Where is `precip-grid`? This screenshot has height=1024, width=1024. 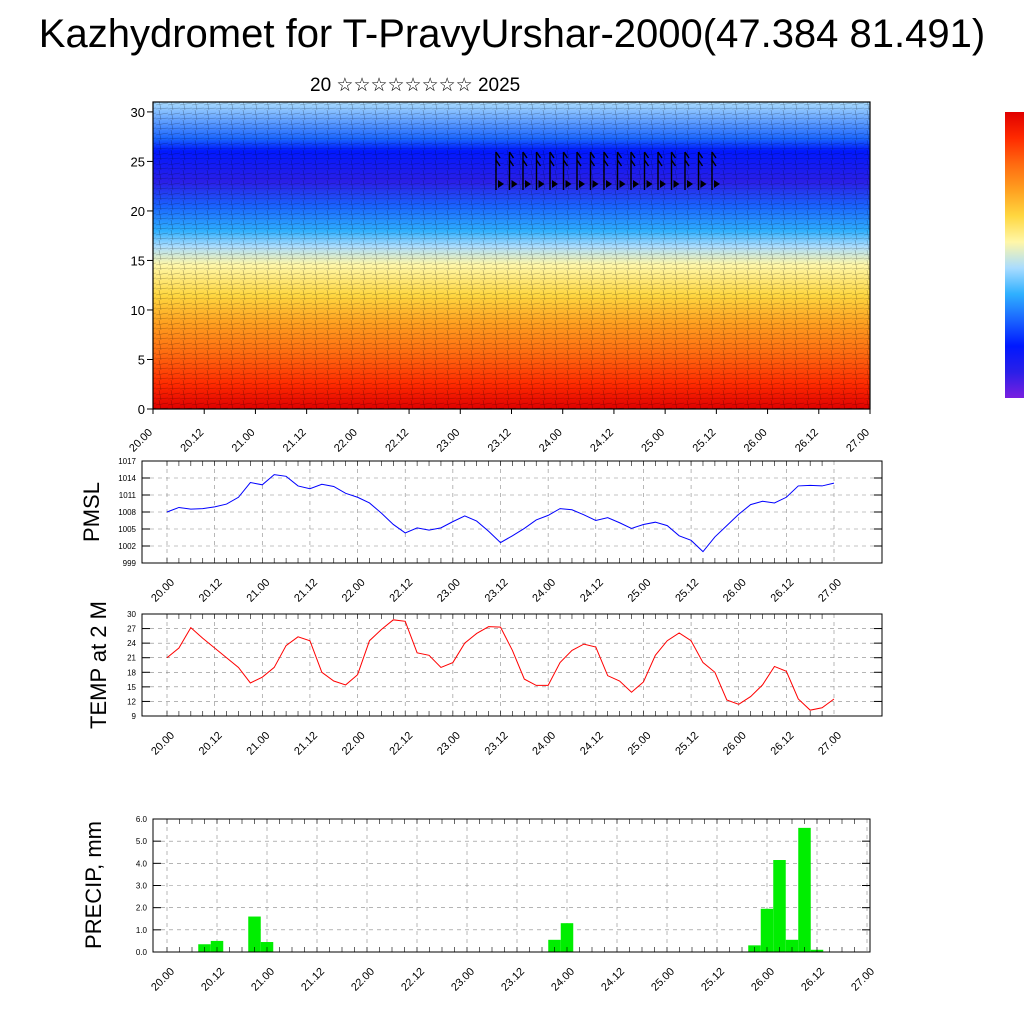
precip-grid is located at coordinates (511, 885).